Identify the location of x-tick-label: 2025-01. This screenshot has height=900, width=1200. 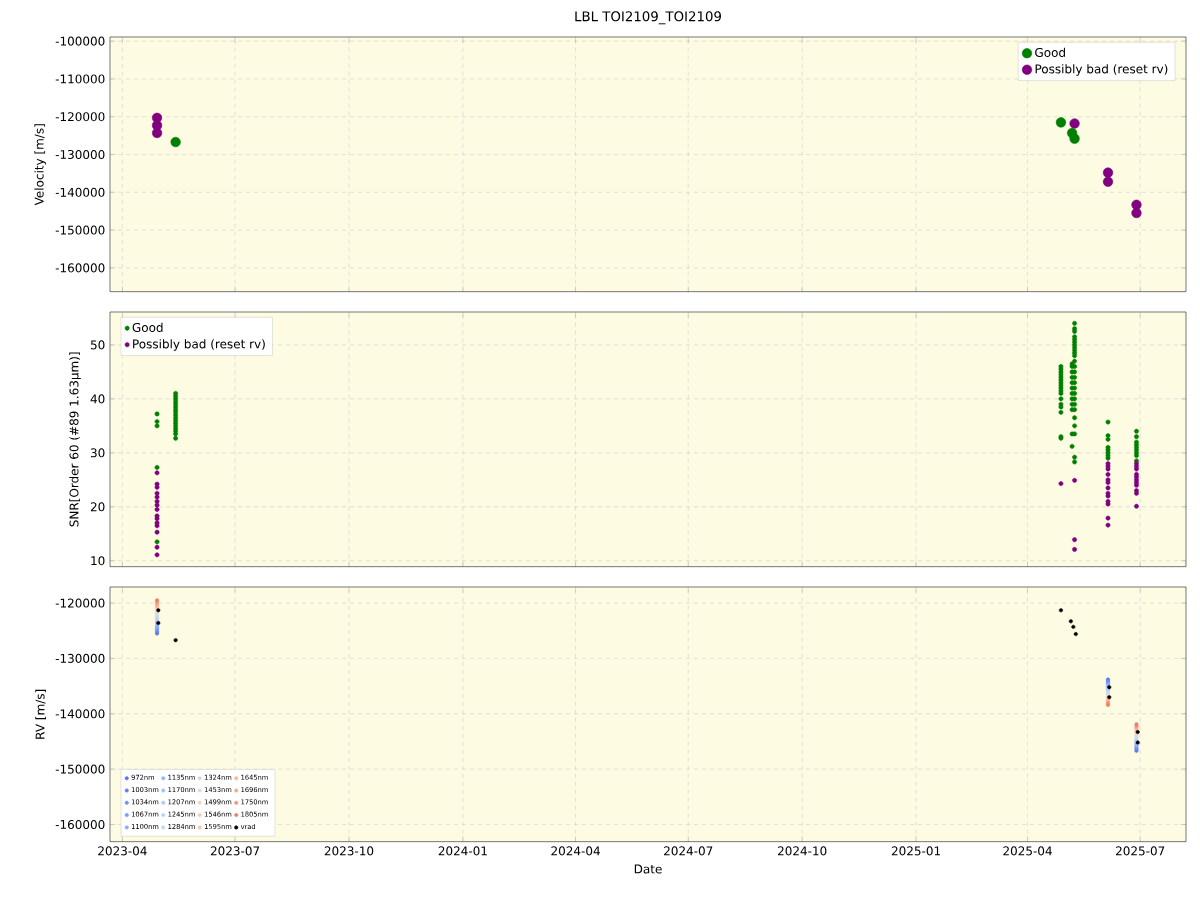
(916, 851).